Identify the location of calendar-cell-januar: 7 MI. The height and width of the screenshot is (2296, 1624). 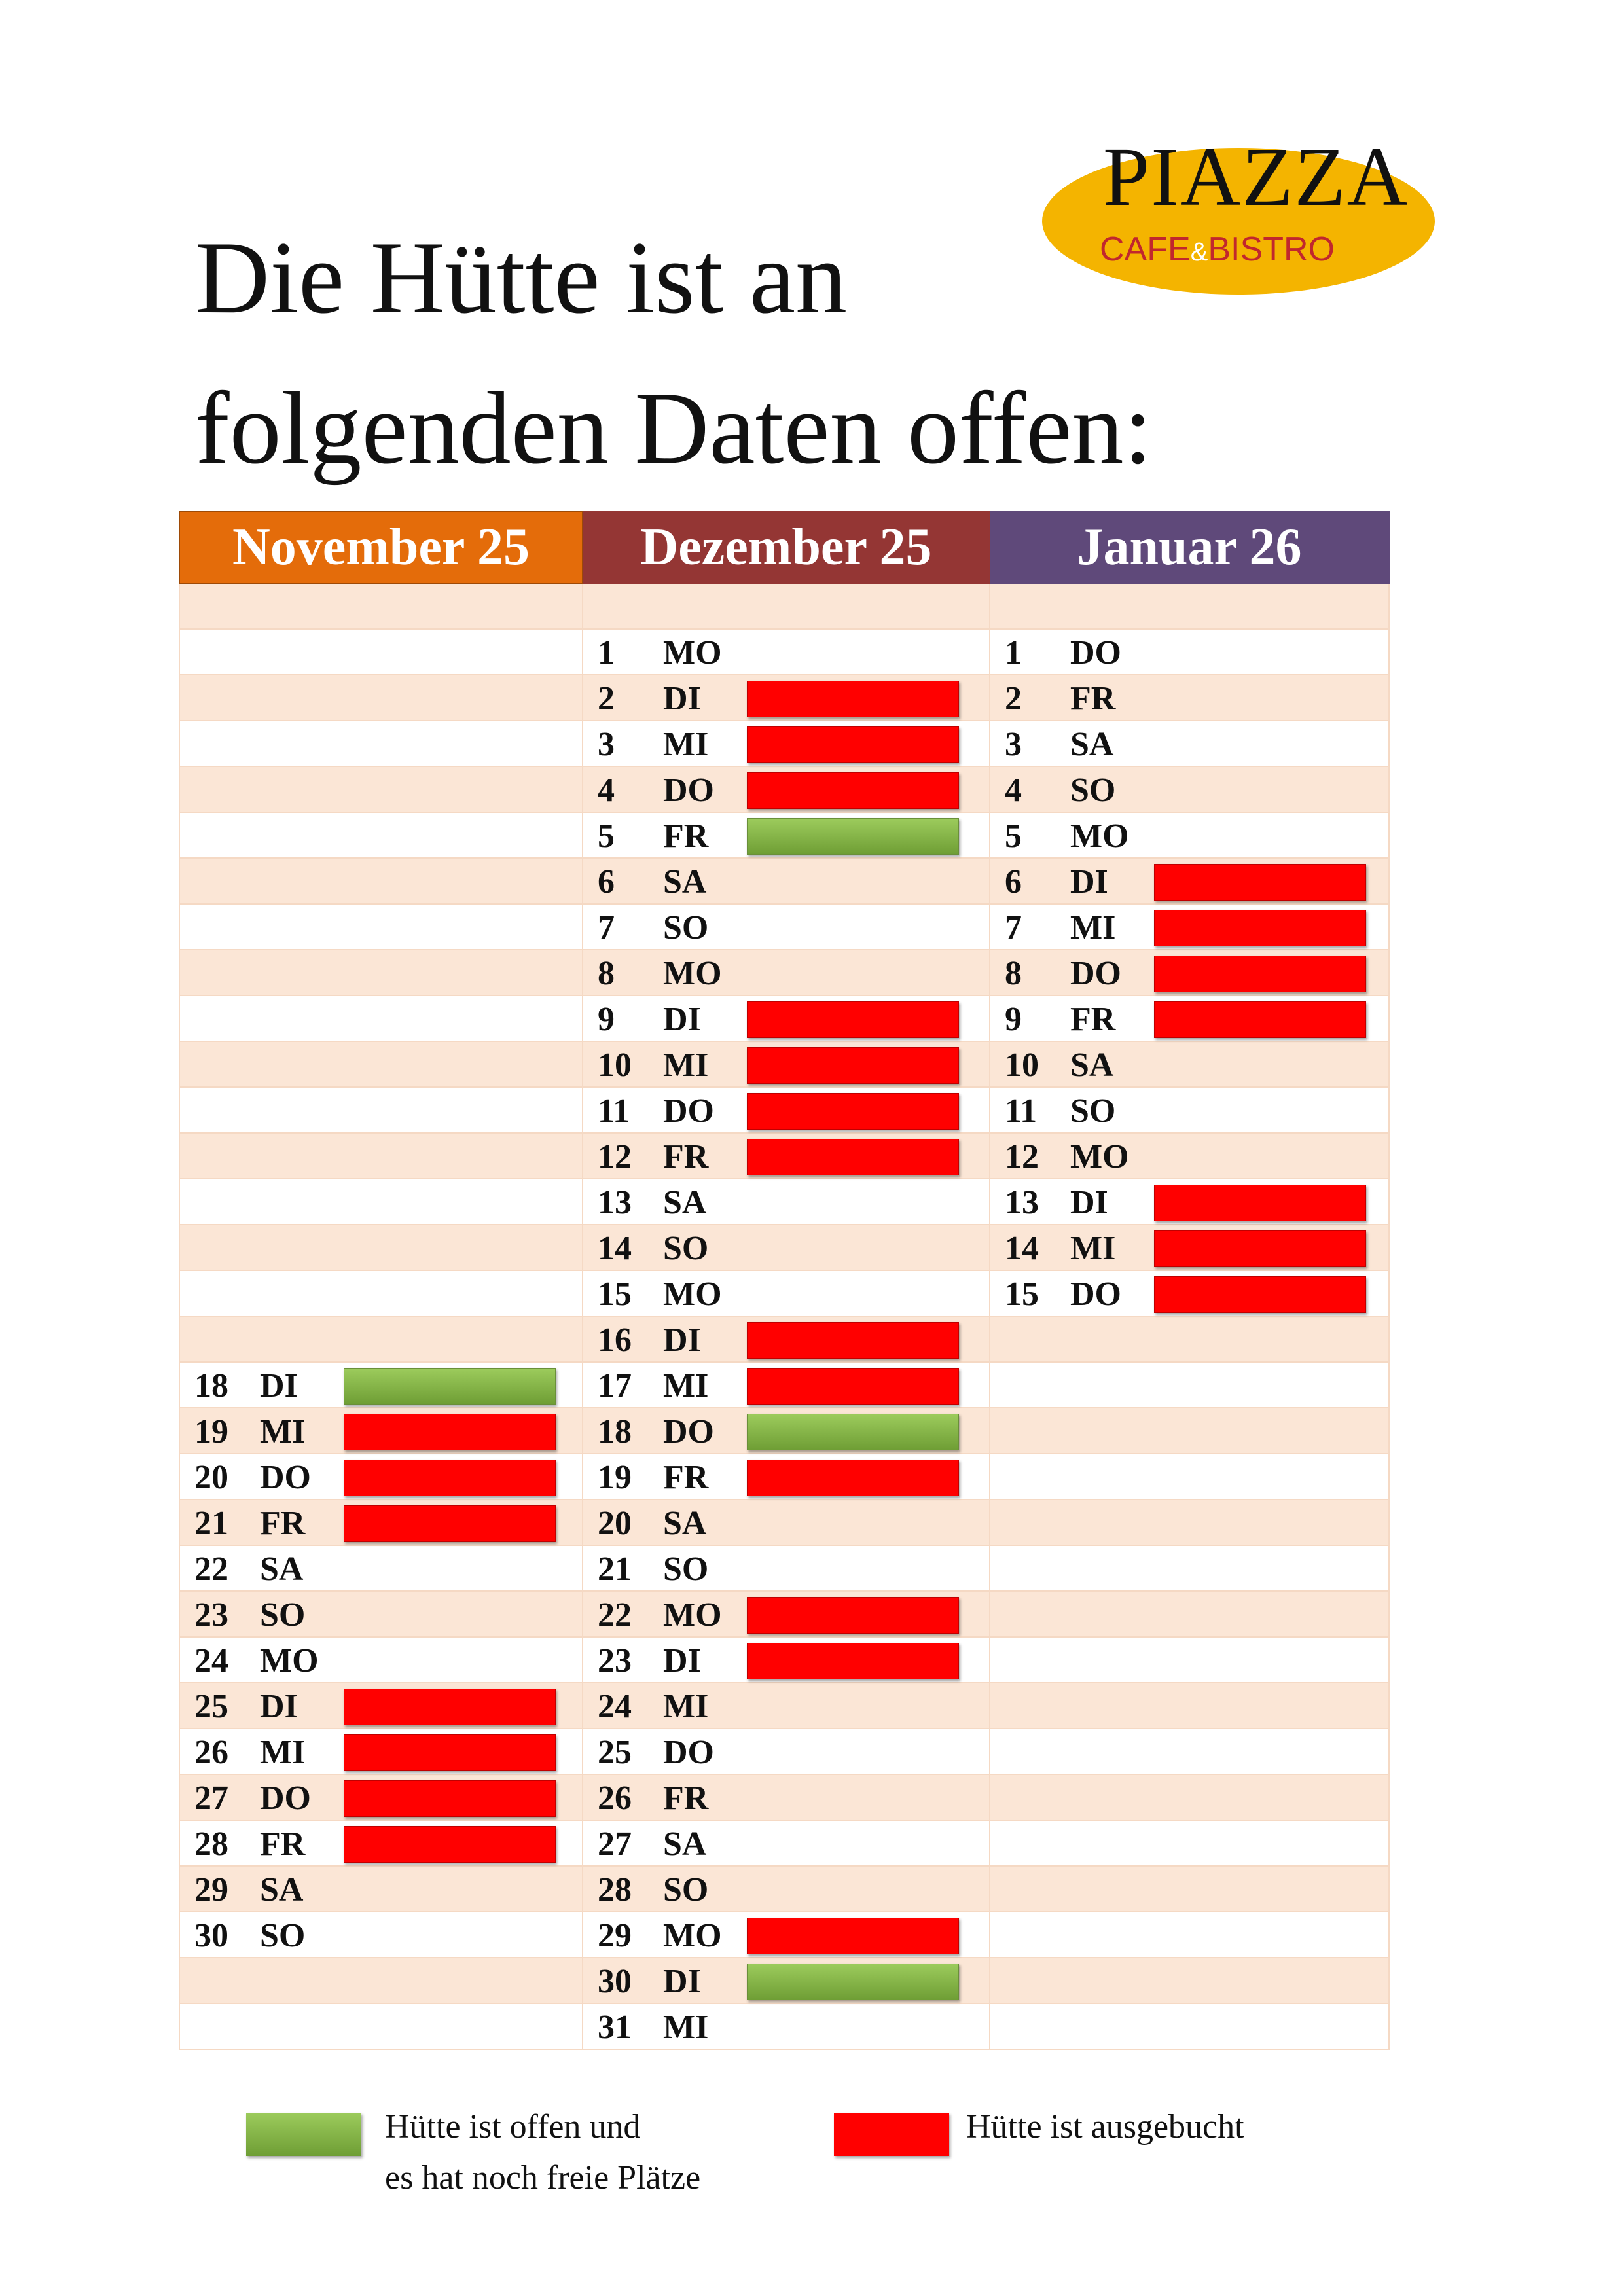
(1189, 926).